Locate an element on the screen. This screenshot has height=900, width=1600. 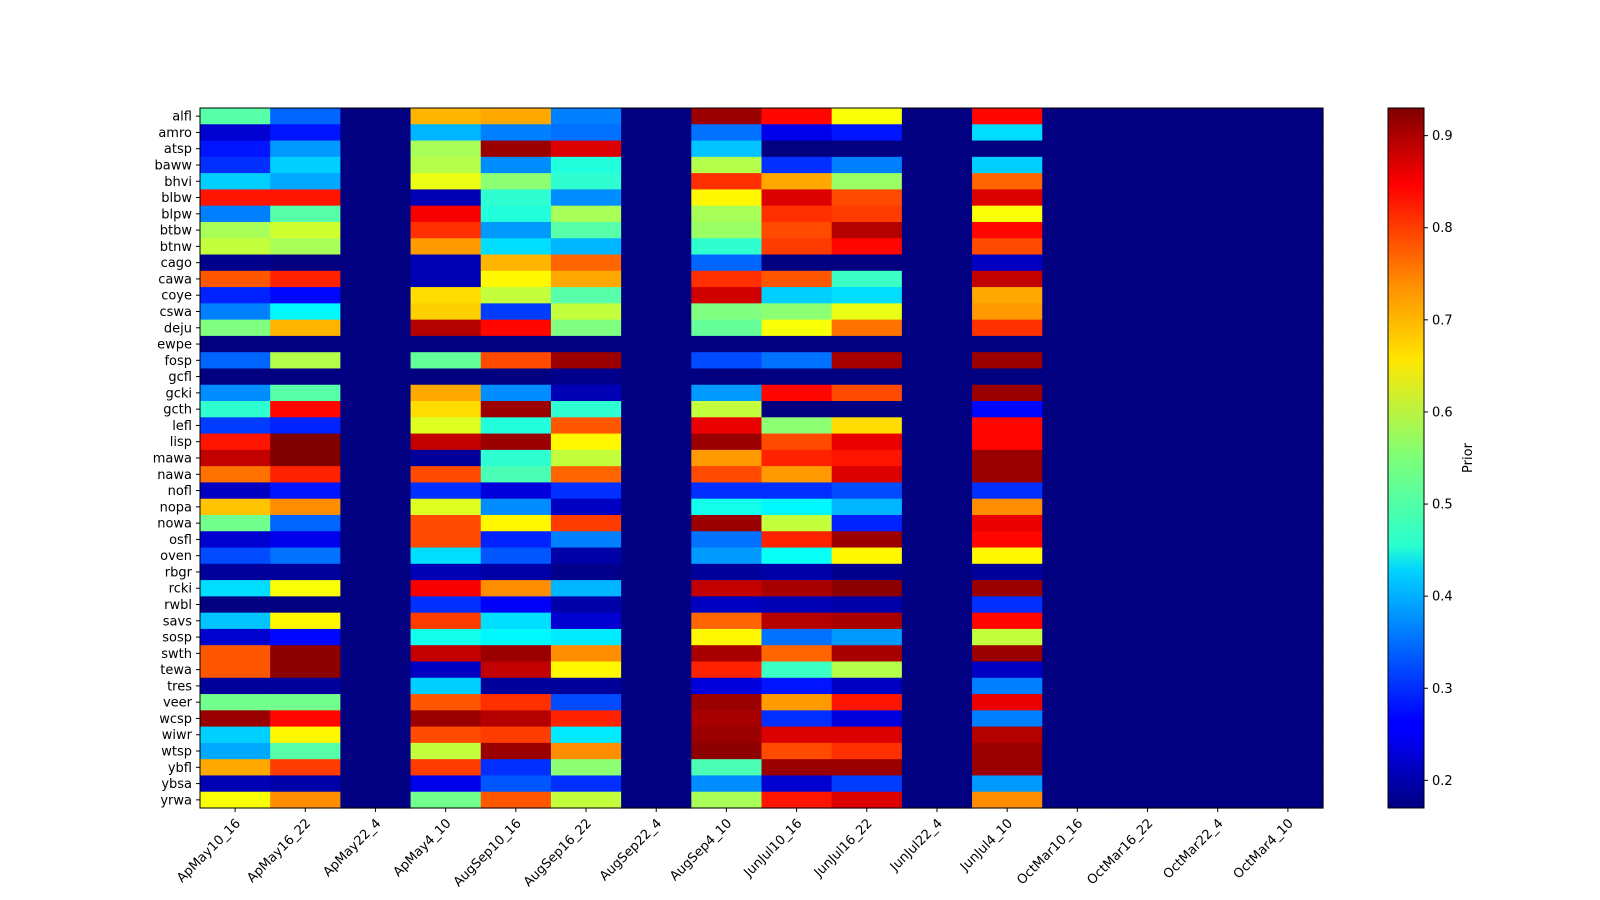
y-tick-label: blpw is located at coordinates (176, 214).